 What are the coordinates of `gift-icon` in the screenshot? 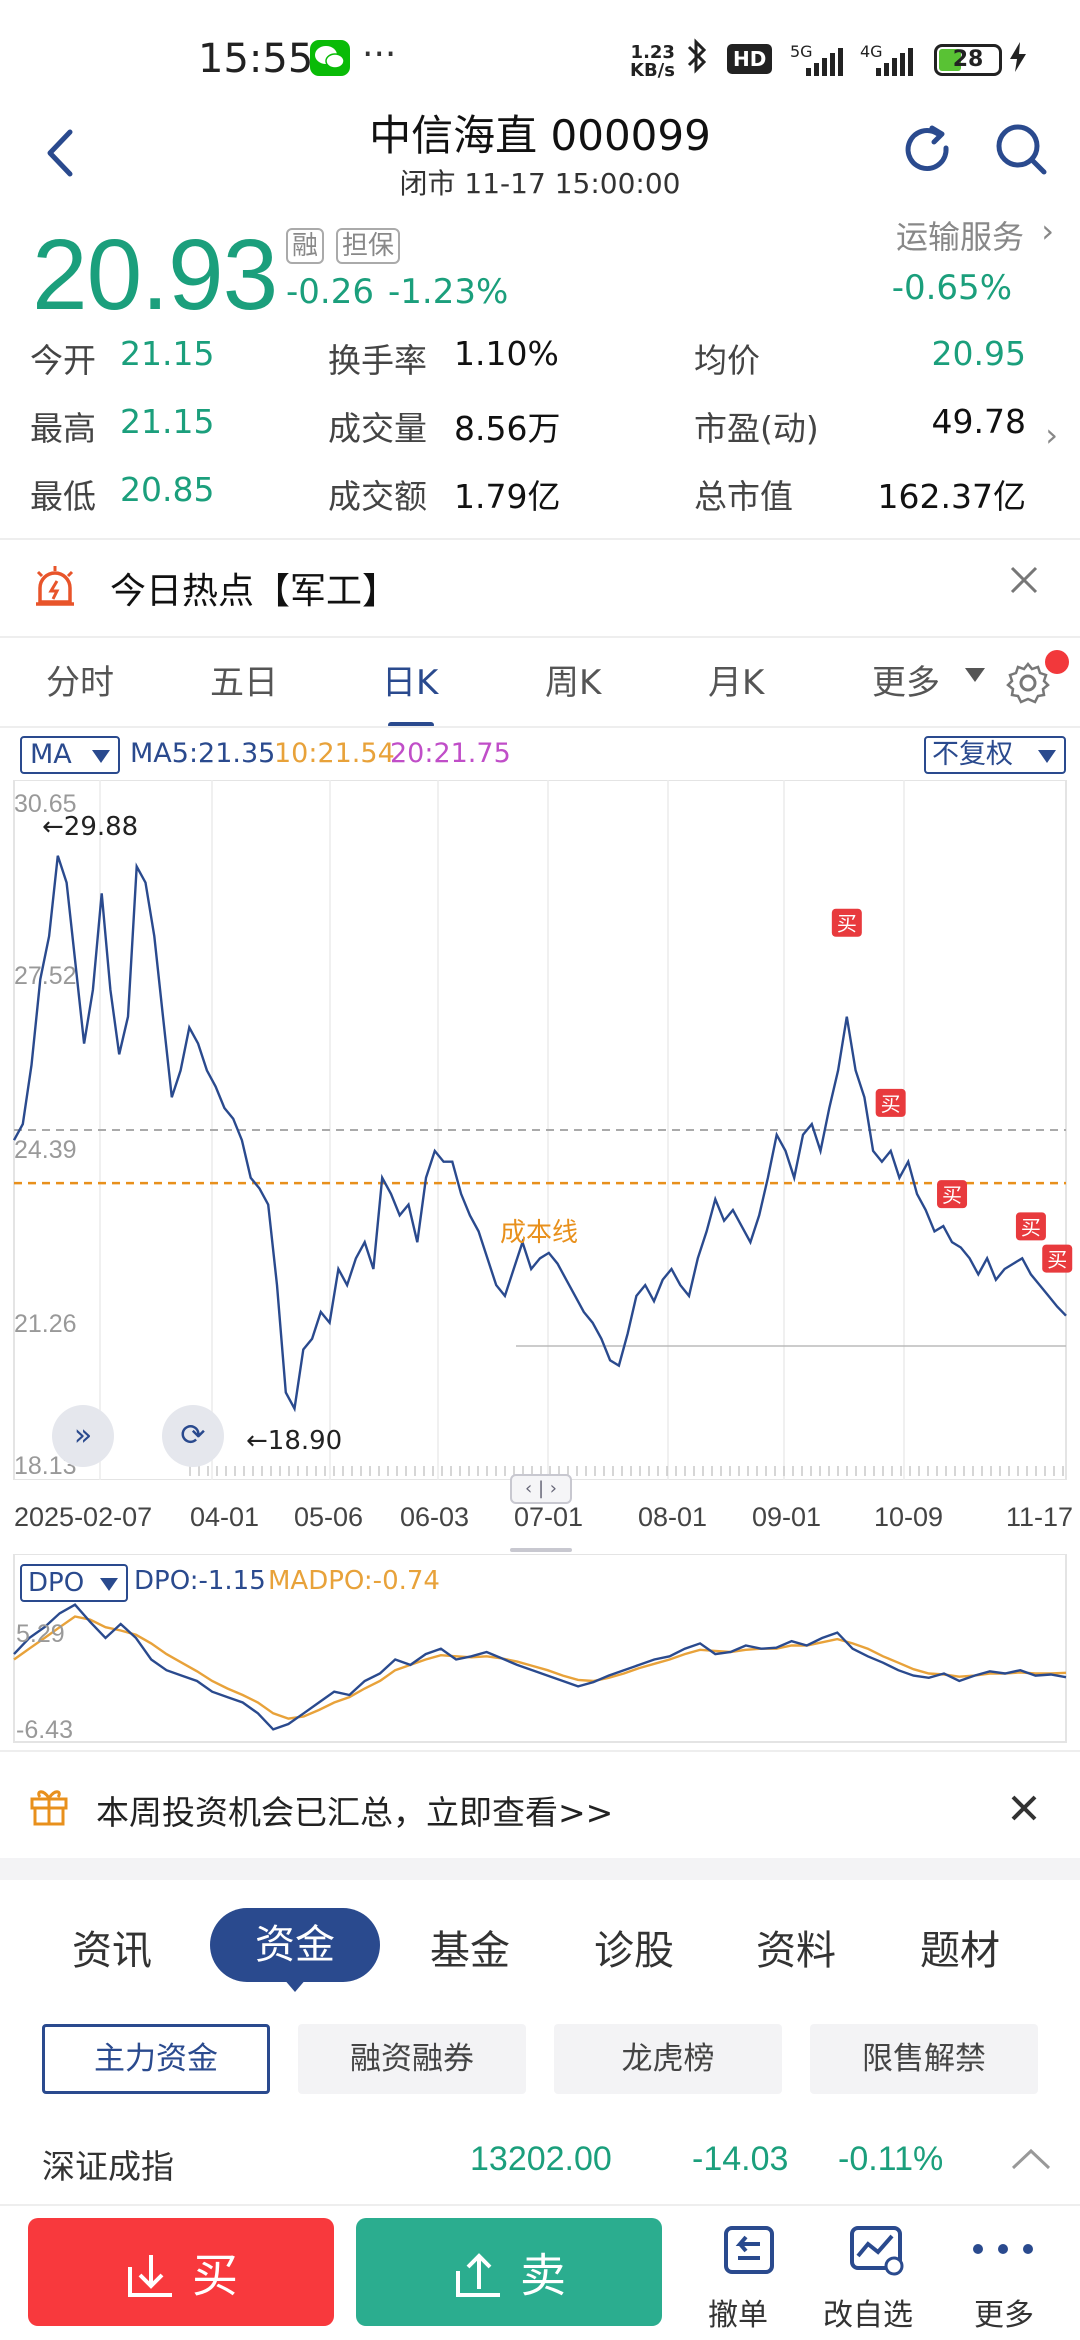 It's located at (49, 1808).